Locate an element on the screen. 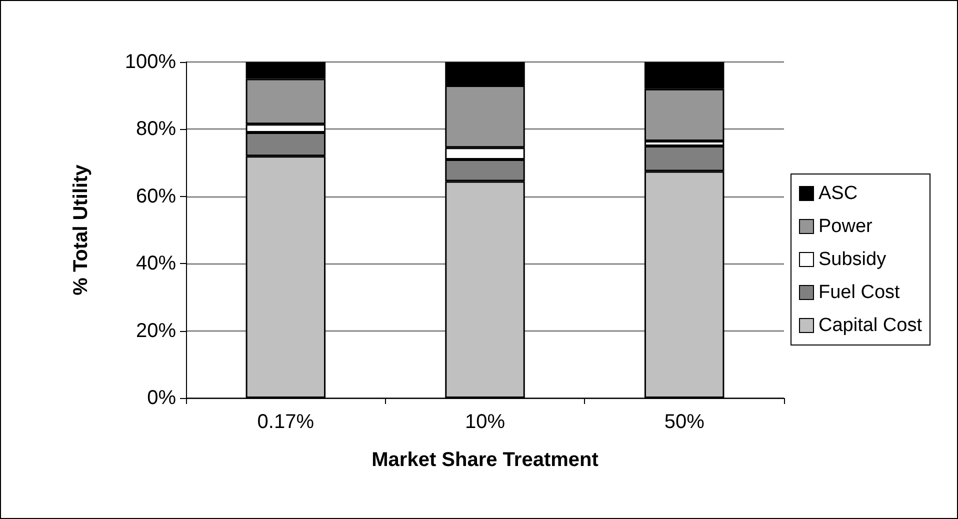 The image size is (958, 519). x-tick-label: 50% is located at coordinates (684, 422).